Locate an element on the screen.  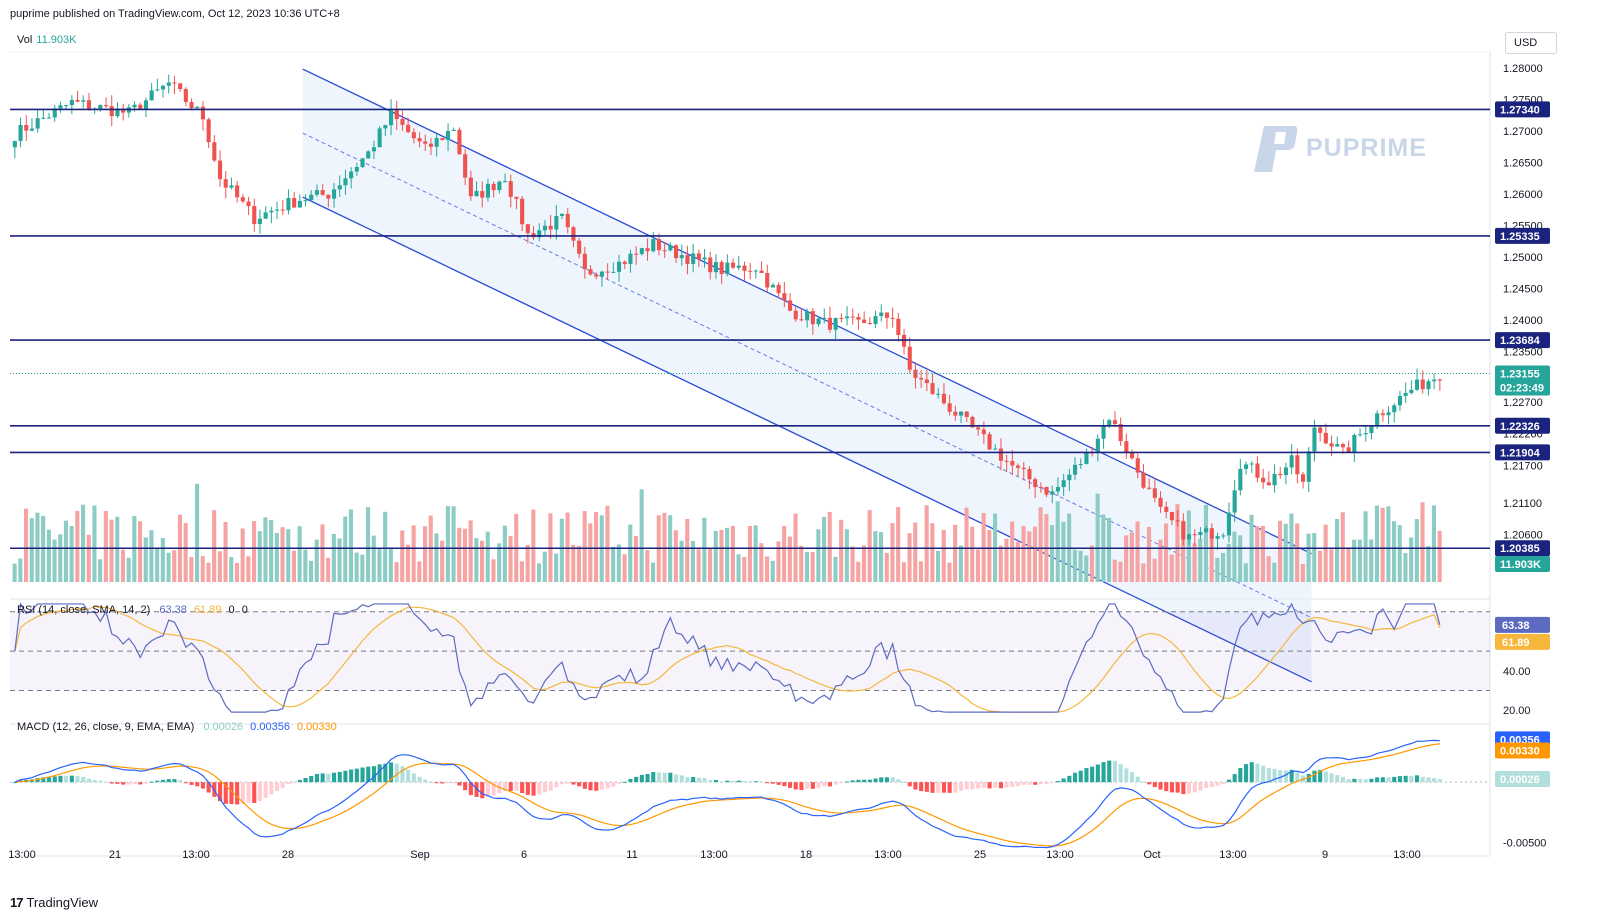
price-tick-label: 1.26500 is located at coordinates (1523, 163).